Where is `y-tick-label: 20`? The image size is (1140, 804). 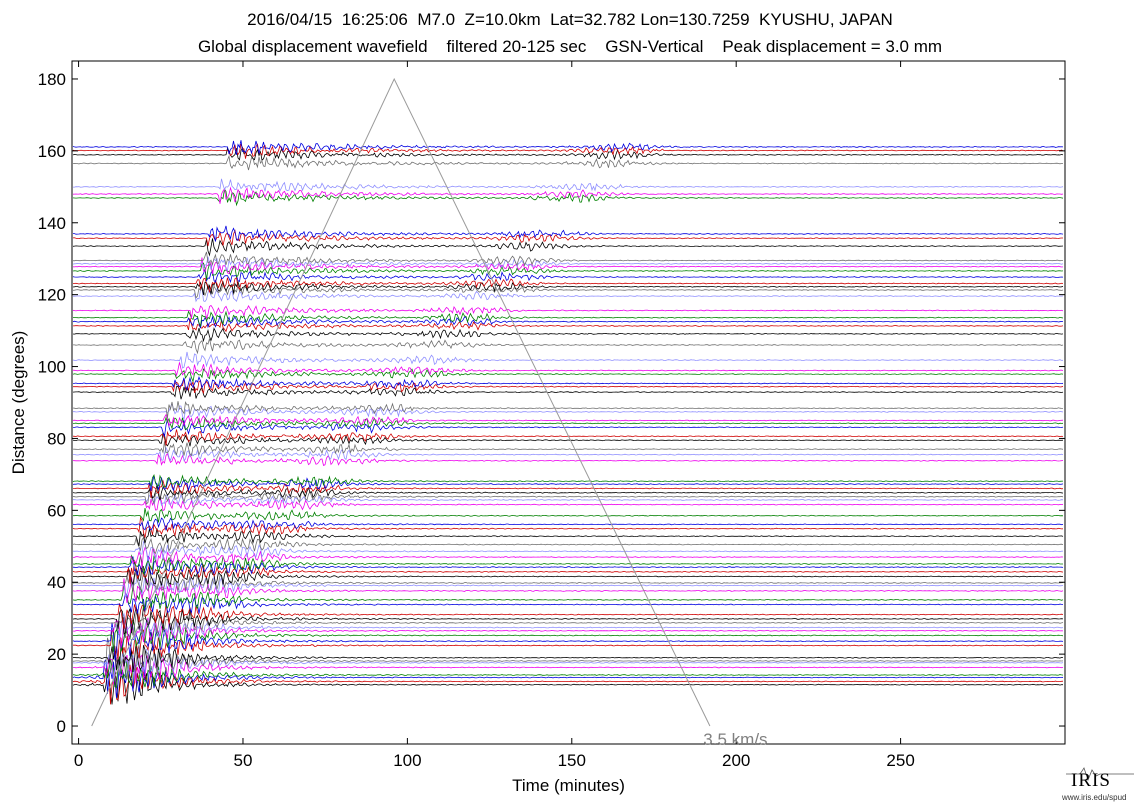
y-tick-label: 20 is located at coordinates (56, 654).